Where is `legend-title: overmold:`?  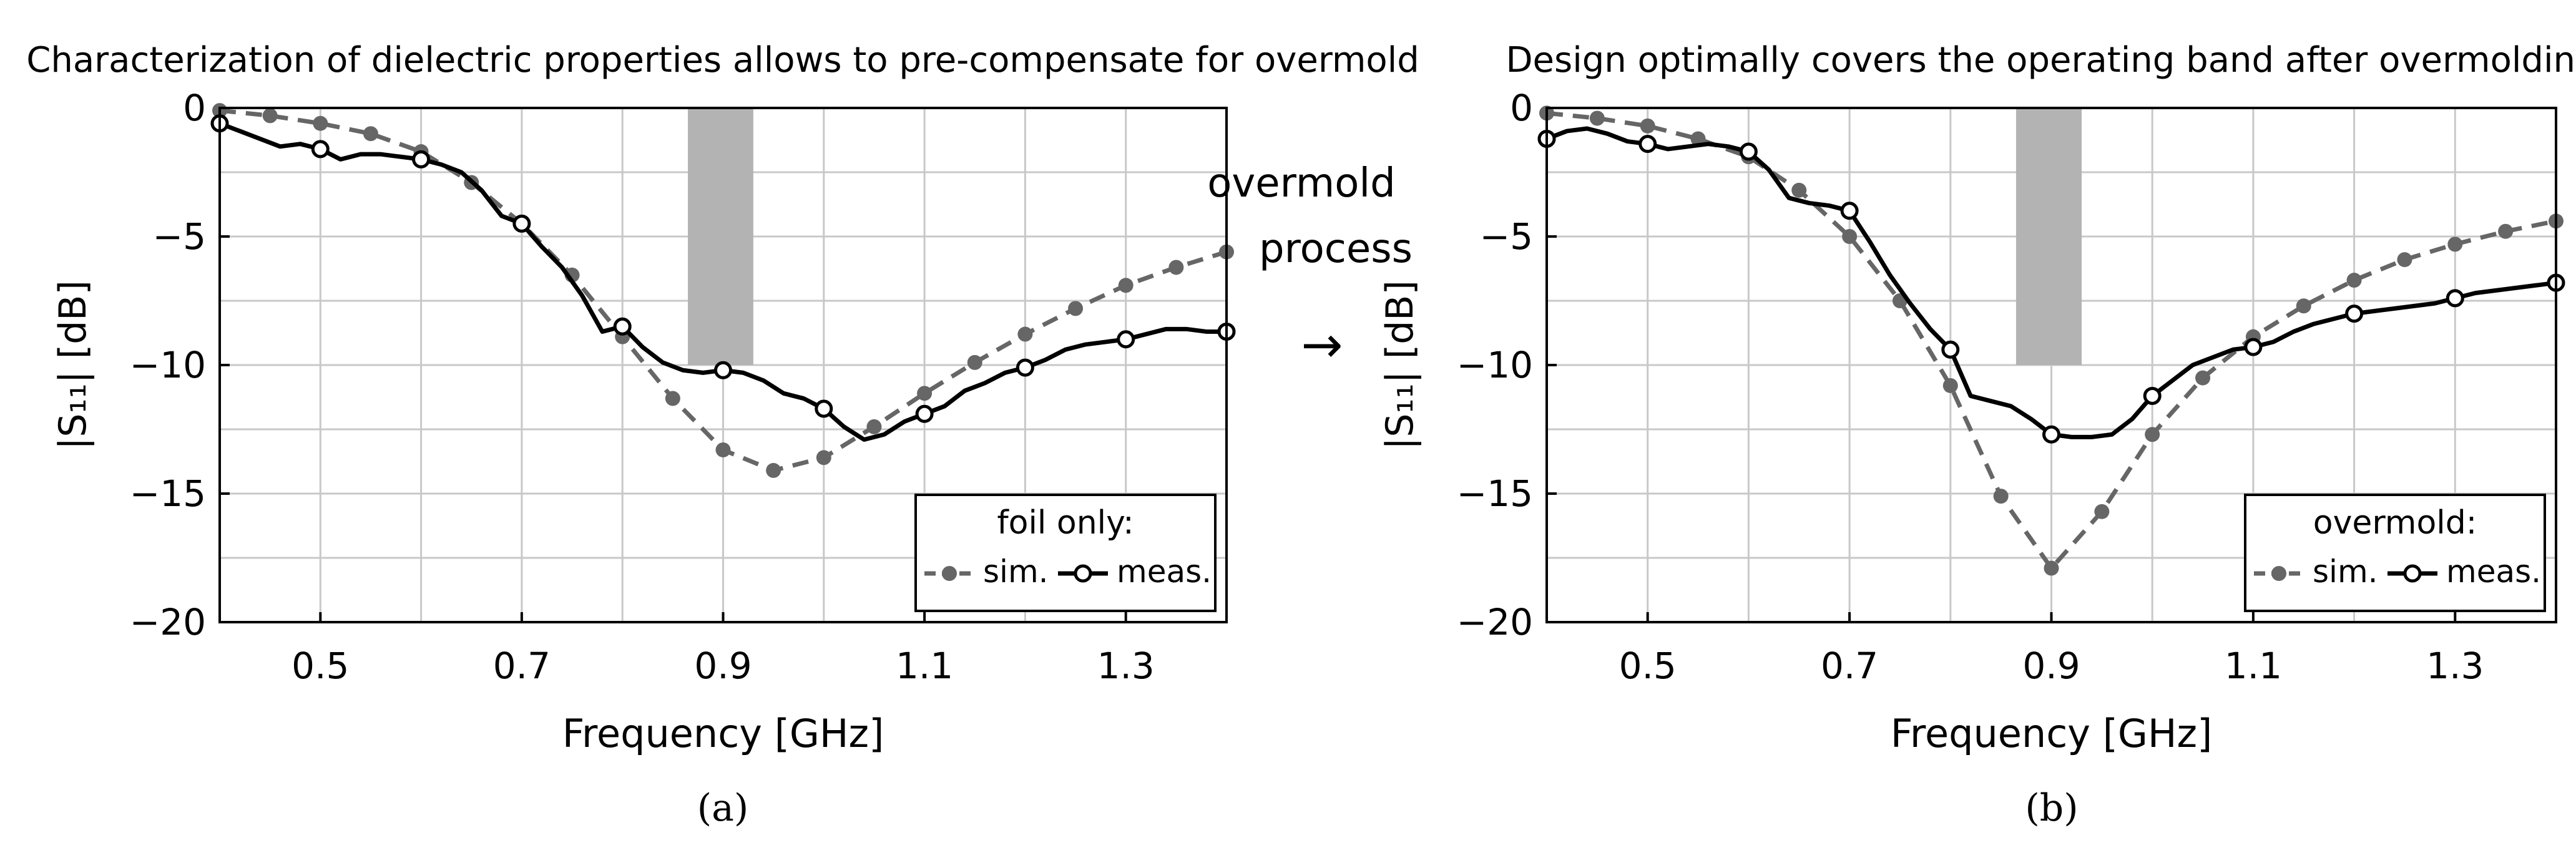 legend-title: overmold: is located at coordinates (2395, 523).